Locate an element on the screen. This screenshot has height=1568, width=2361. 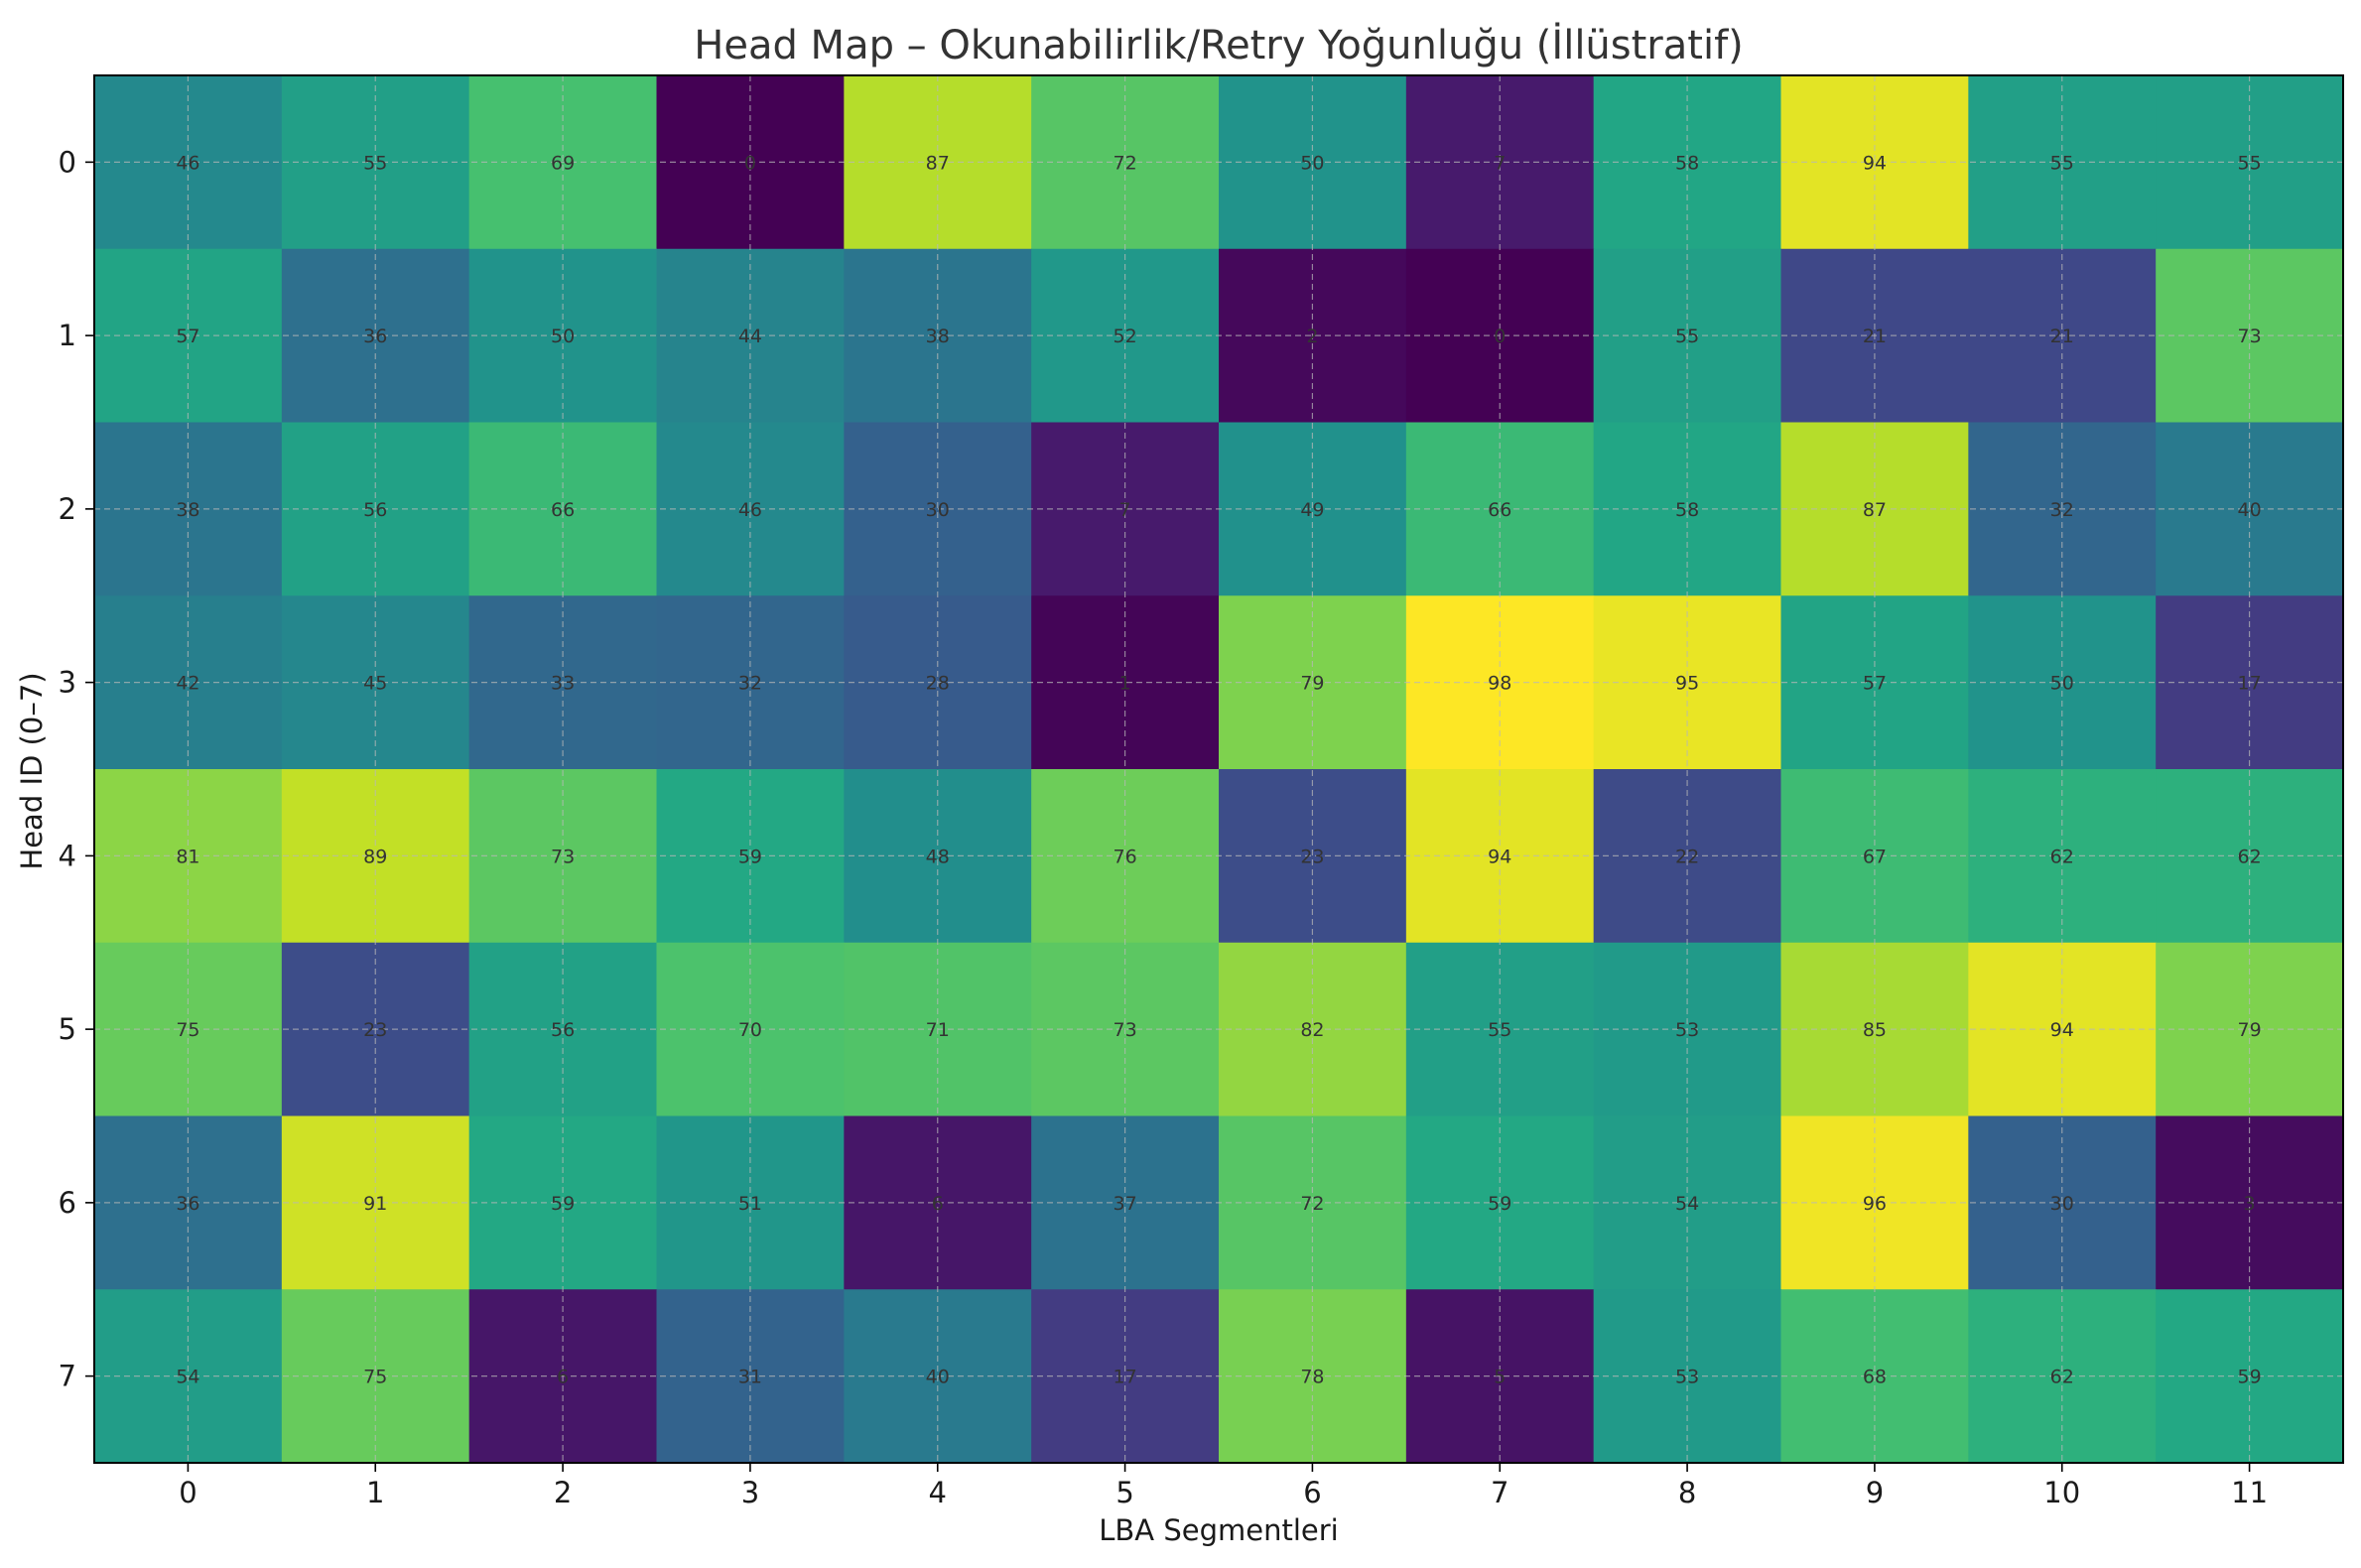
cell-value-label: 76 is located at coordinates (1124, 856).